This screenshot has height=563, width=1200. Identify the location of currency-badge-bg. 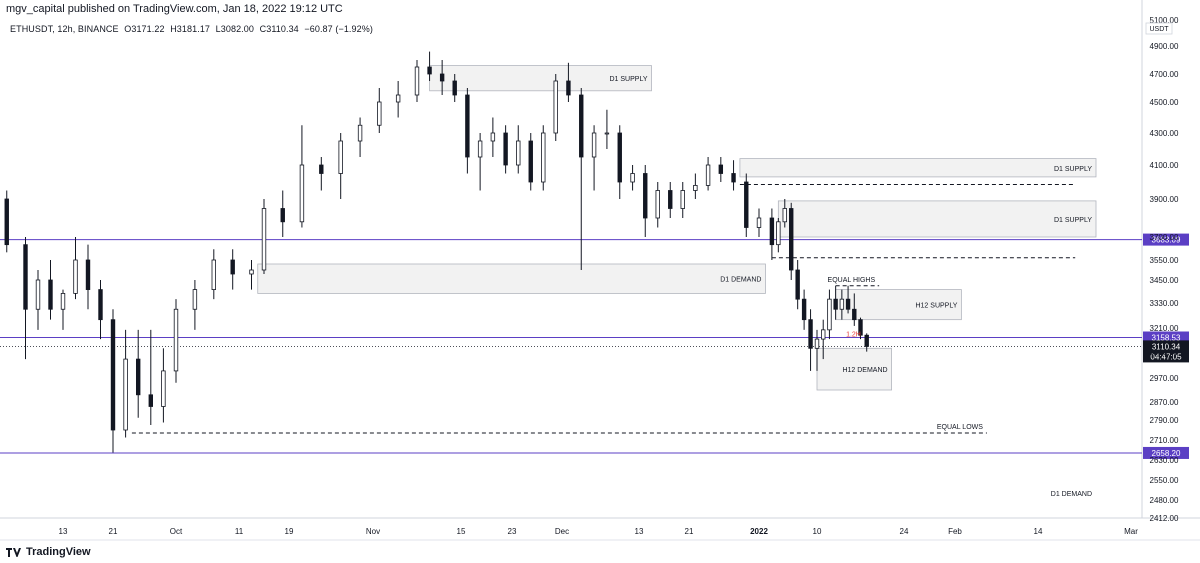
(1159, 28).